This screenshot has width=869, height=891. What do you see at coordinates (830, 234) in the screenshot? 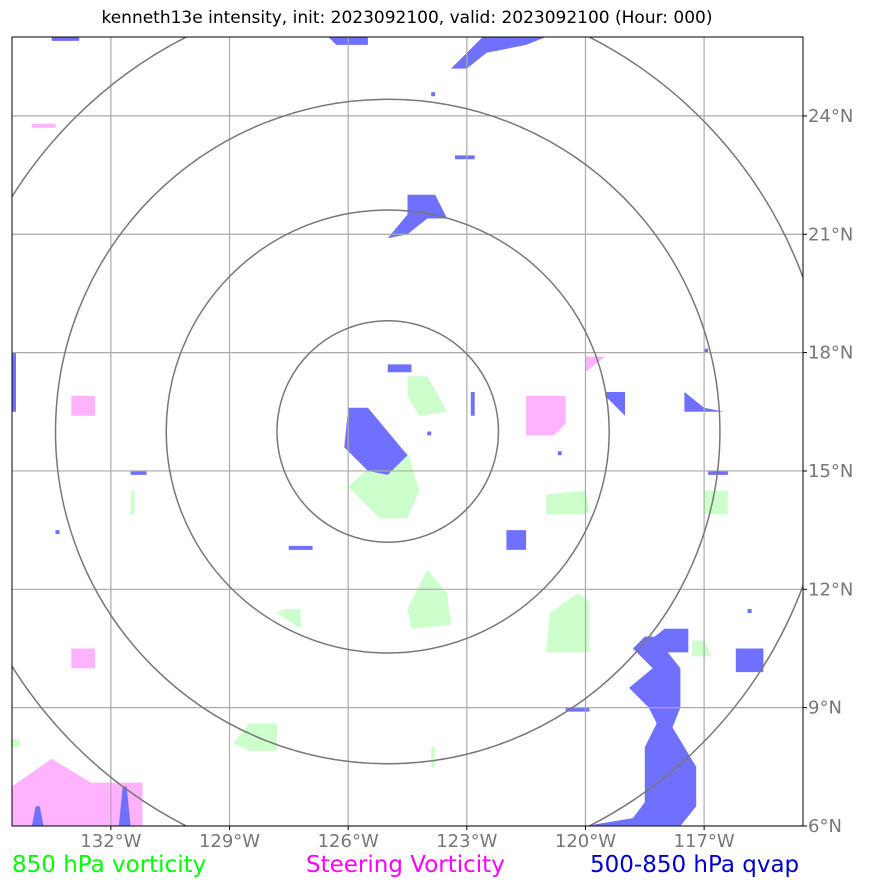
I see `lat-tick-label: 21°N` at bounding box center [830, 234].